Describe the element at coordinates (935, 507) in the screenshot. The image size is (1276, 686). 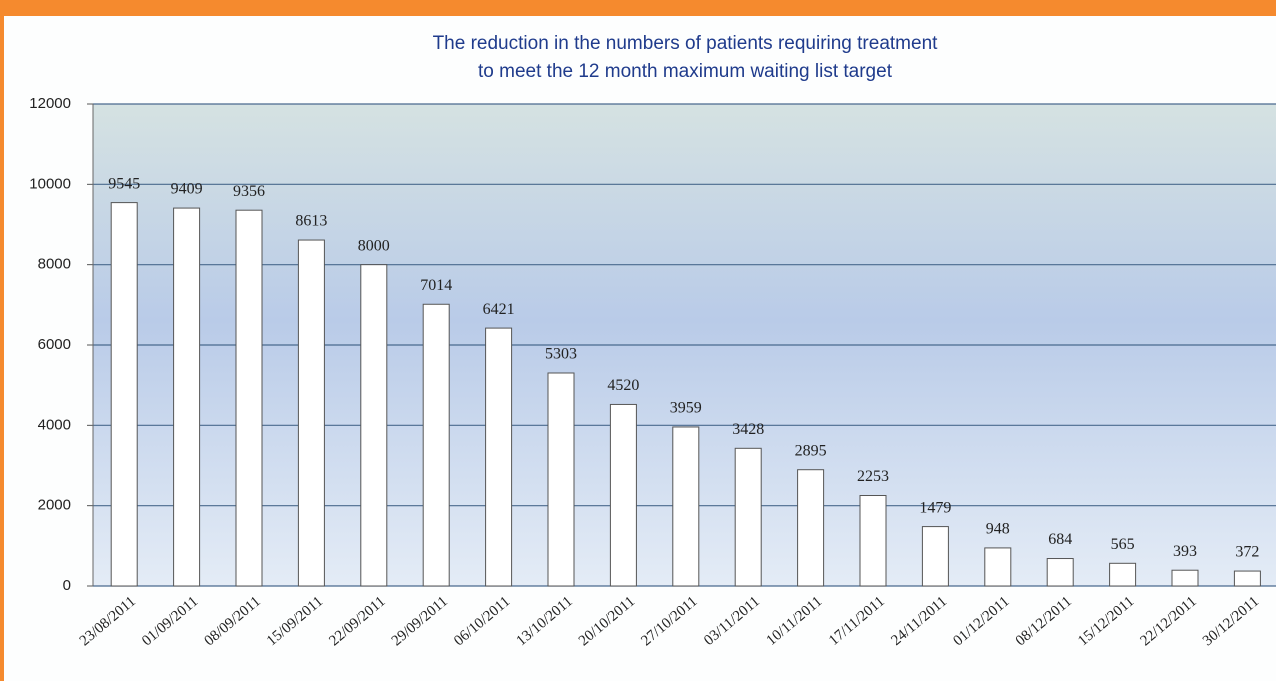
I see `data-label: 1479` at that location.